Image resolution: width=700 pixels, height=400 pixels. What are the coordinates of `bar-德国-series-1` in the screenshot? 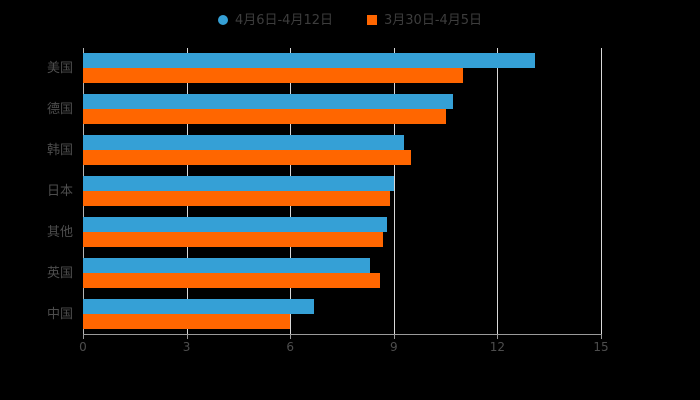 It's located at (264, 117).